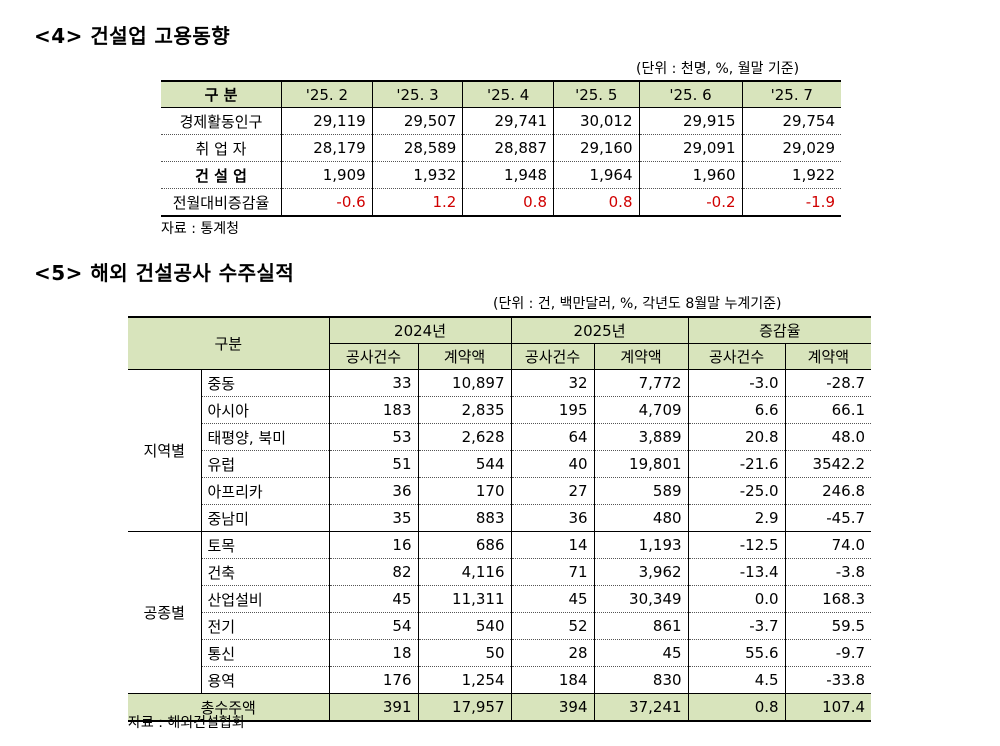  What do you see at coordinates (641, 518) in the screenshot?
I see `value-cell: 480` at bounding box center [641, 518].